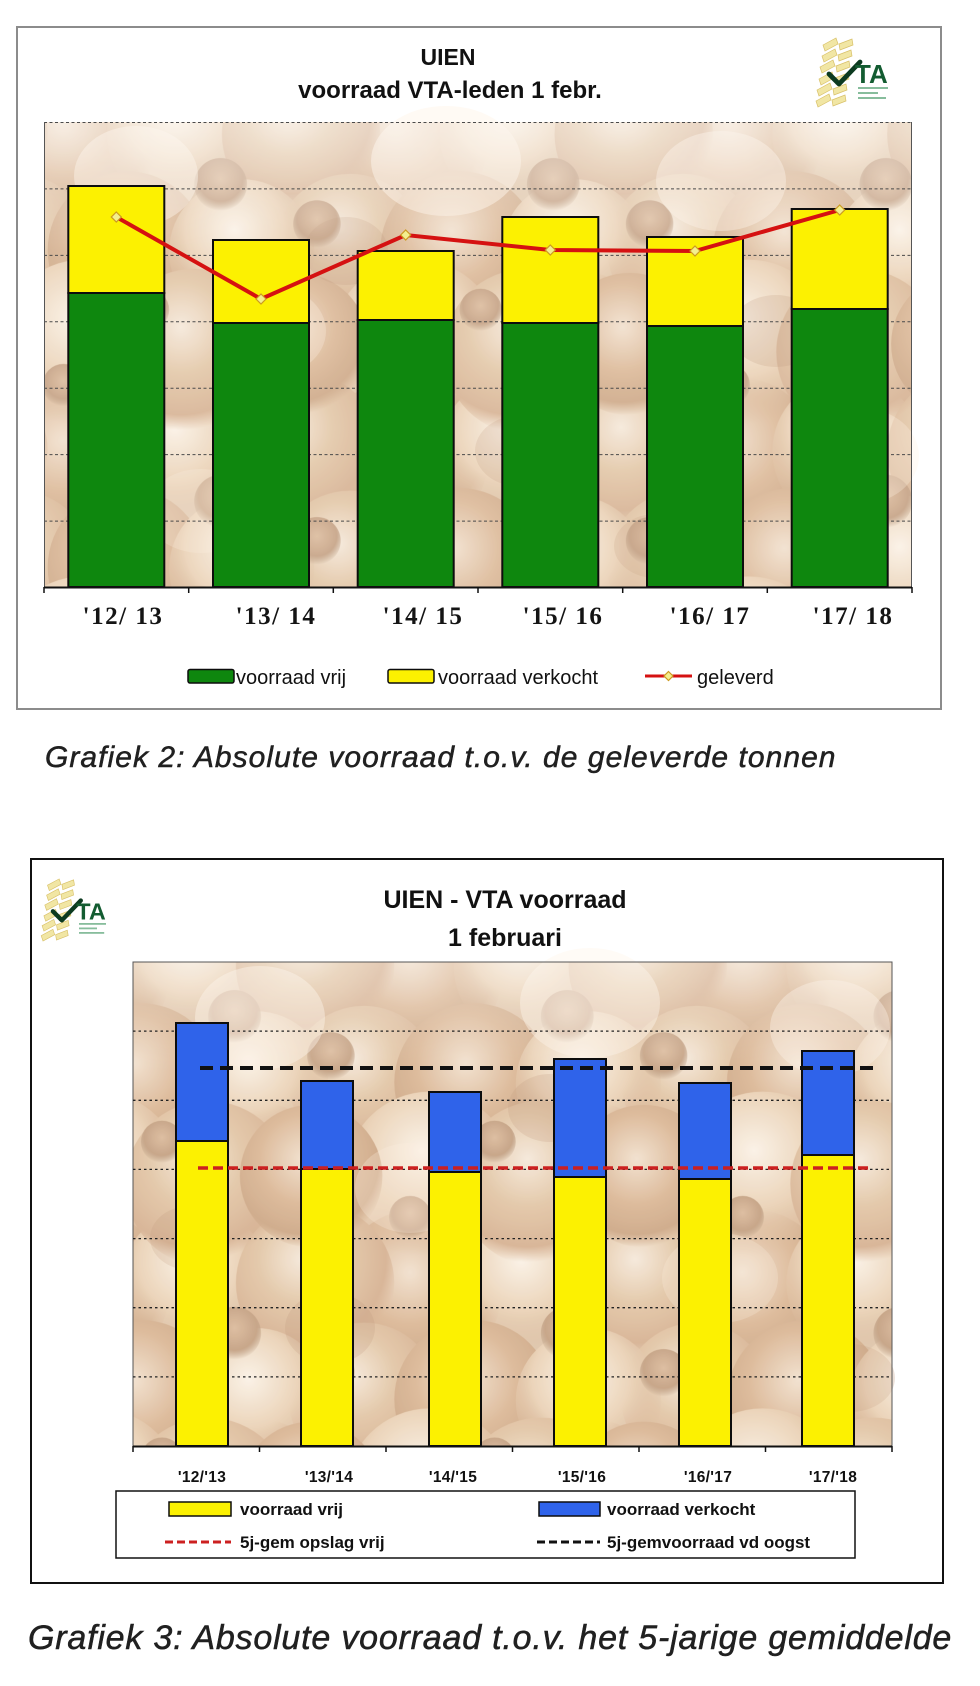 This screenshot has height=1686, width=980. What do you see at coordinates (329, 1477) in the screenshot?
I see `svg-text: '13/'14` at bounding box center [329, 1477].